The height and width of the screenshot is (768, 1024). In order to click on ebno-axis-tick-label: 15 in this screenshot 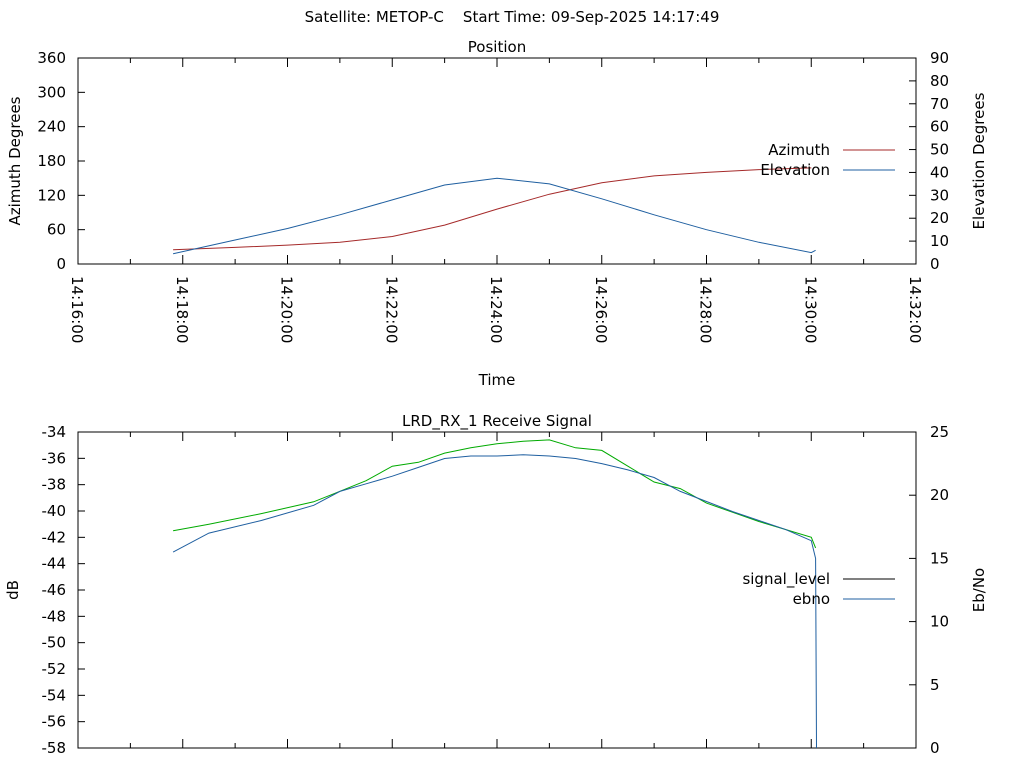, I will do `click(939, 558)`.